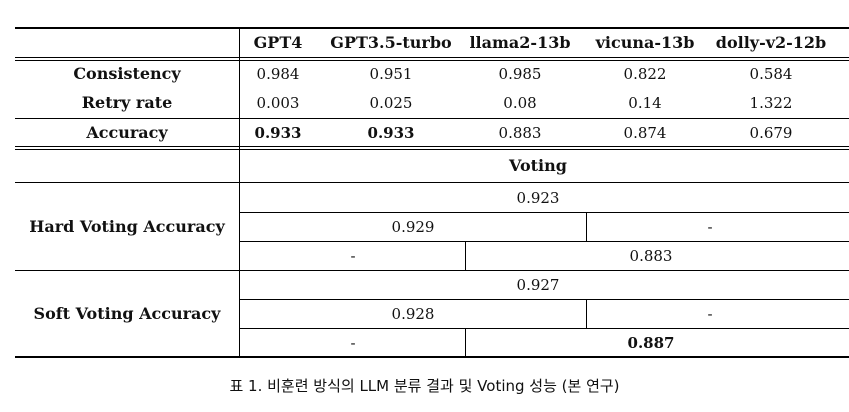 Image resolution: width=849 pixels, height=412 pixels. Describe the element at coordinates (432, 357) in the screenshot. I see `table-bottom-rule` at that location.